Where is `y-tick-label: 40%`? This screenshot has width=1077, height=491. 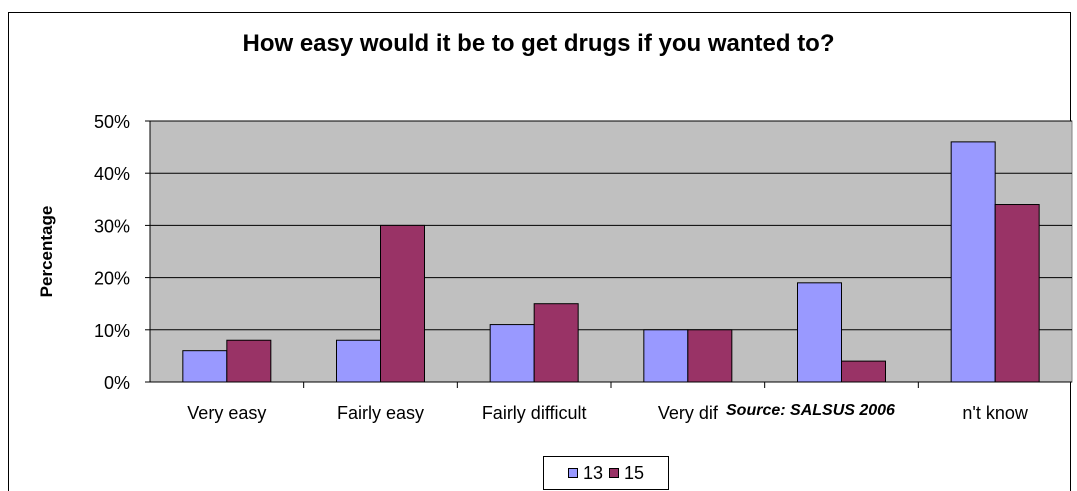 y-tick-label: 40% is located at coordinates (112, 174).